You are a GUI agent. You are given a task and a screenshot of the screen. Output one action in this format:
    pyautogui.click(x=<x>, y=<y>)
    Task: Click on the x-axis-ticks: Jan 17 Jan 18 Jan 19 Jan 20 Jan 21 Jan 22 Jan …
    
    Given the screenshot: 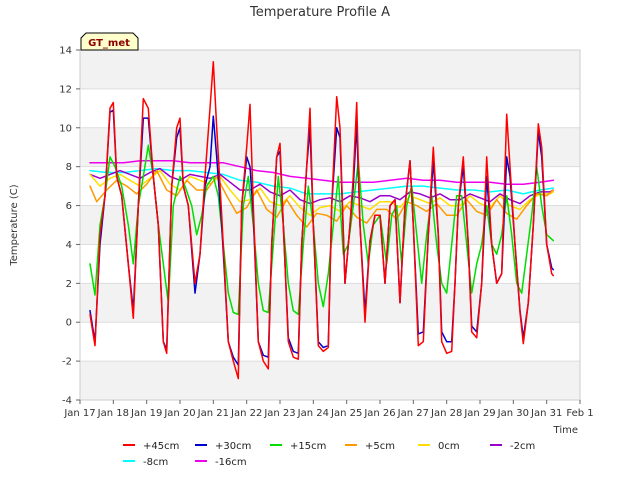 What is the action you would take?
    pyautogui.click(x=328, y=409)
    